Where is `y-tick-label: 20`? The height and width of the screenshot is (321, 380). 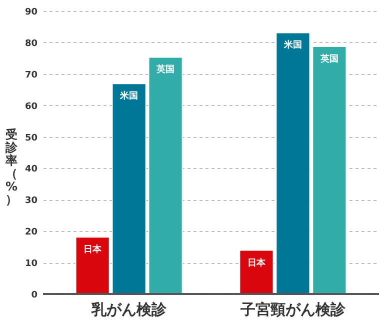
y-tick-label: 20 is located at coordinates (31, 233).